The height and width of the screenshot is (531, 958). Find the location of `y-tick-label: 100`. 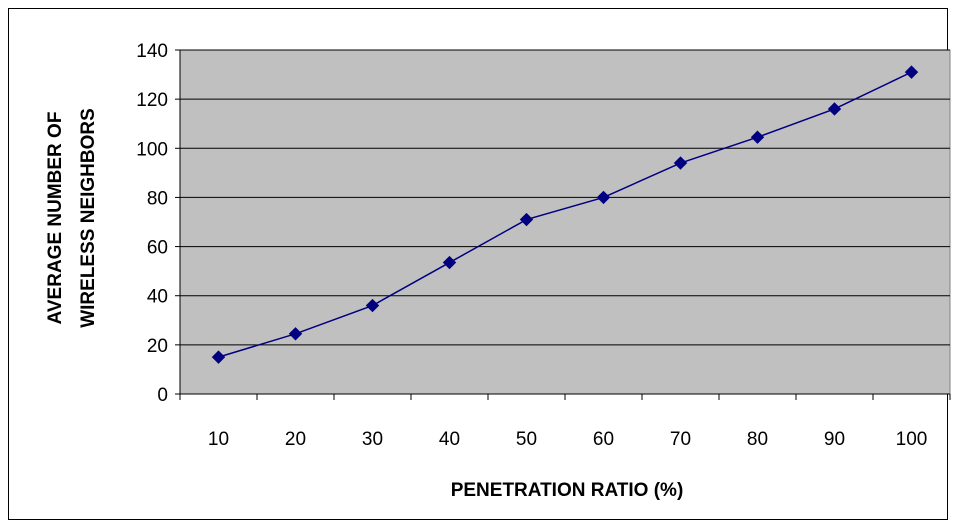

y-tick-label: 100 is located at coordinates (152, 149).